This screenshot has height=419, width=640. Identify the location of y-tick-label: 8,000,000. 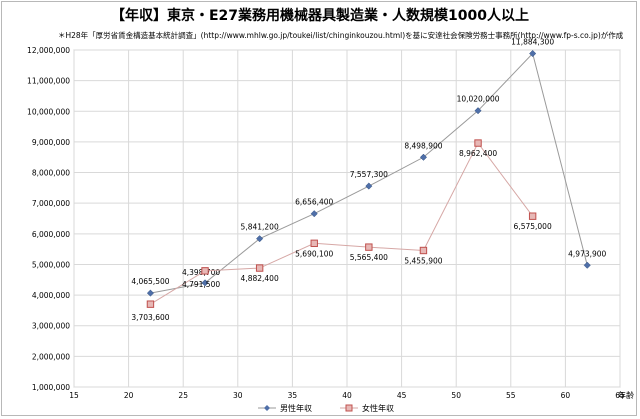
(51, 173).